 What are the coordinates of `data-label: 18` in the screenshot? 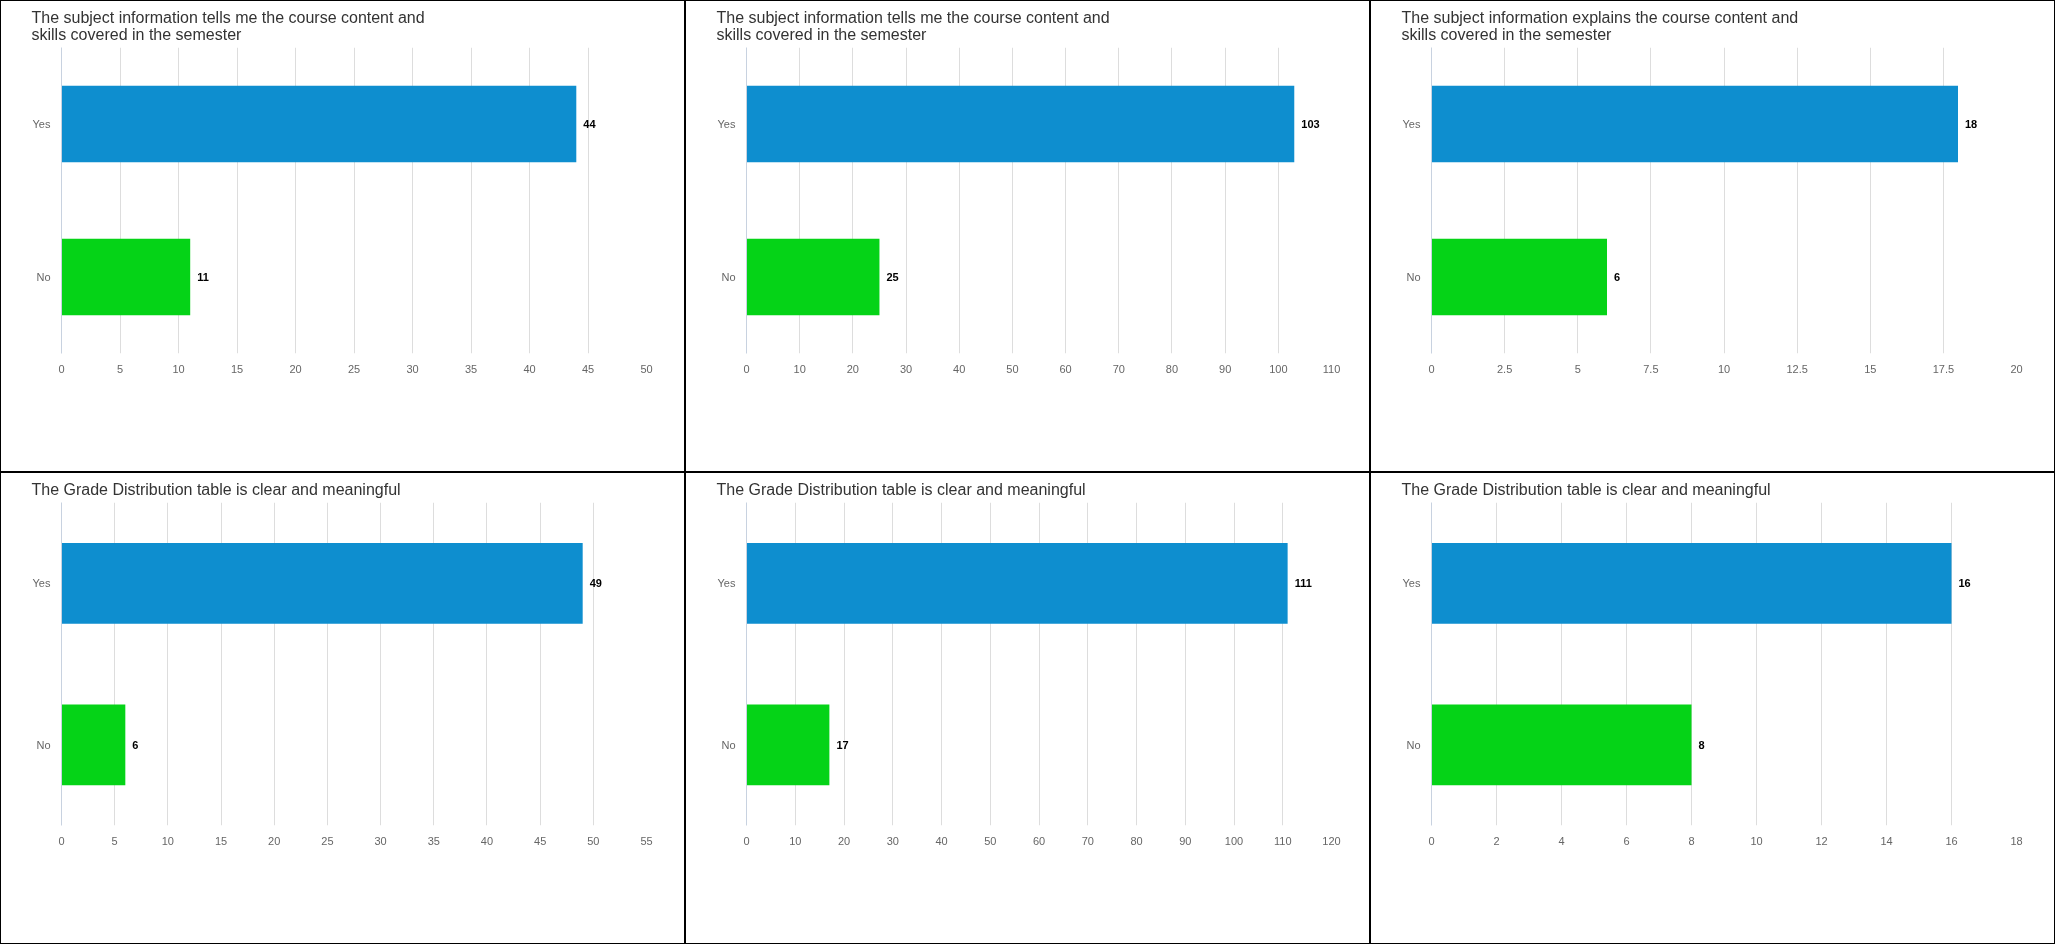 It's located at (1971, 124).